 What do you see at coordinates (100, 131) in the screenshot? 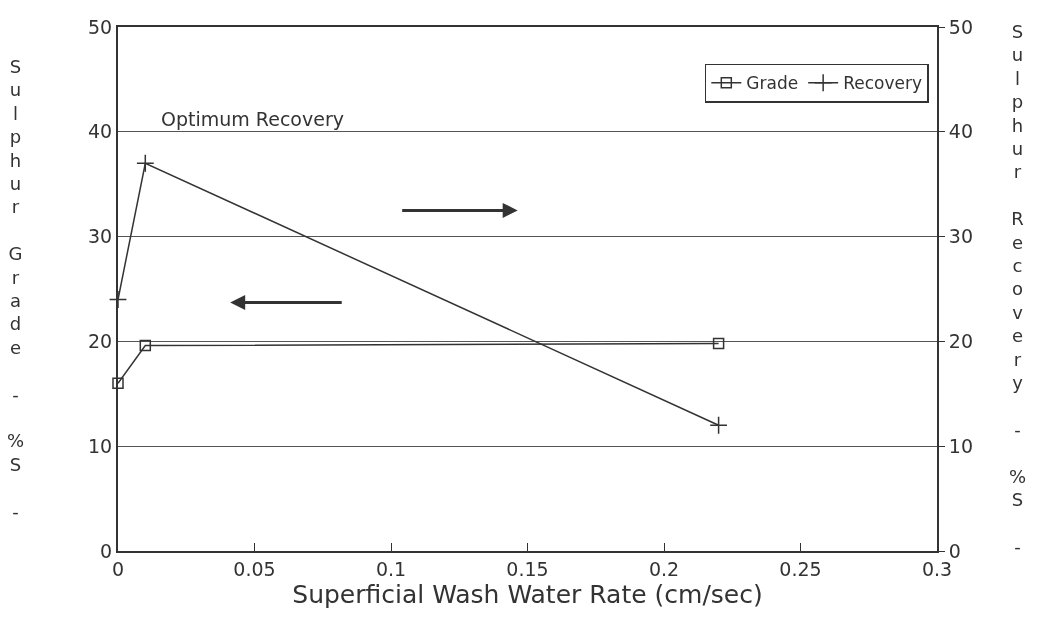
I see `y-tick-label: 40` at bounding box center [100, 131].